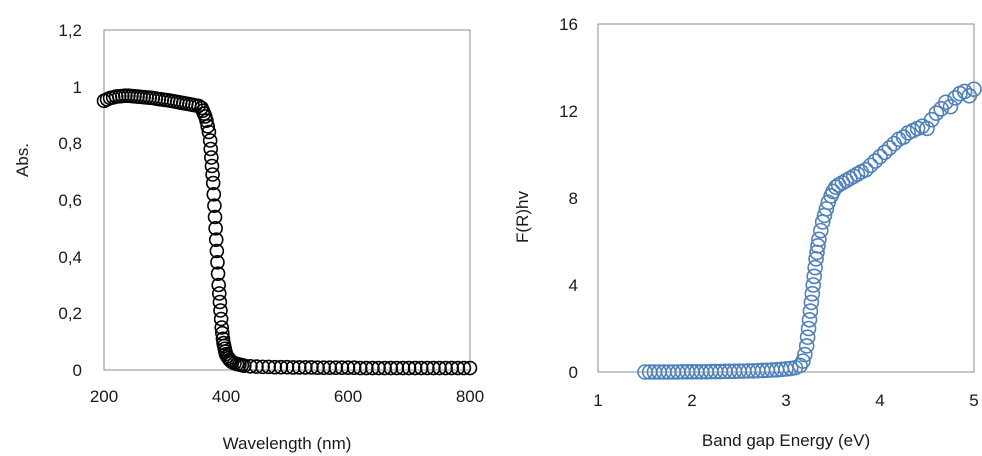 This screenshot has height=456, width=982. What do you see at coordinates (70, 30) in the screenshot?
I see `chart1-y-tick-label: 1,2` at bounding box center [70, 30].